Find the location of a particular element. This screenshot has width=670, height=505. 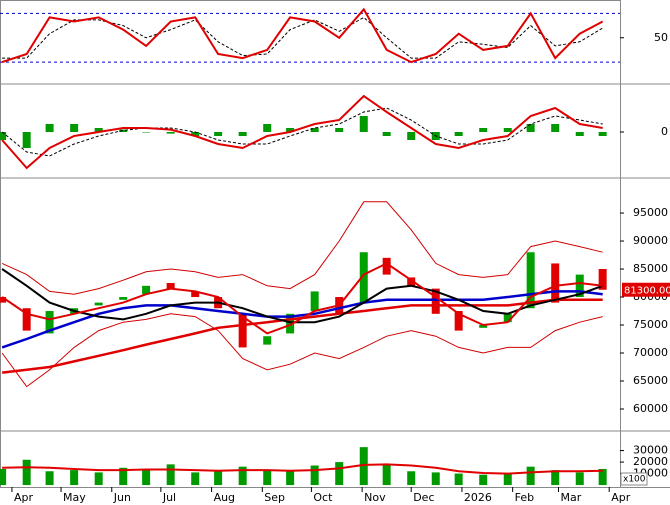

y-tick-label: 0 is located at coordinates (664, 131).